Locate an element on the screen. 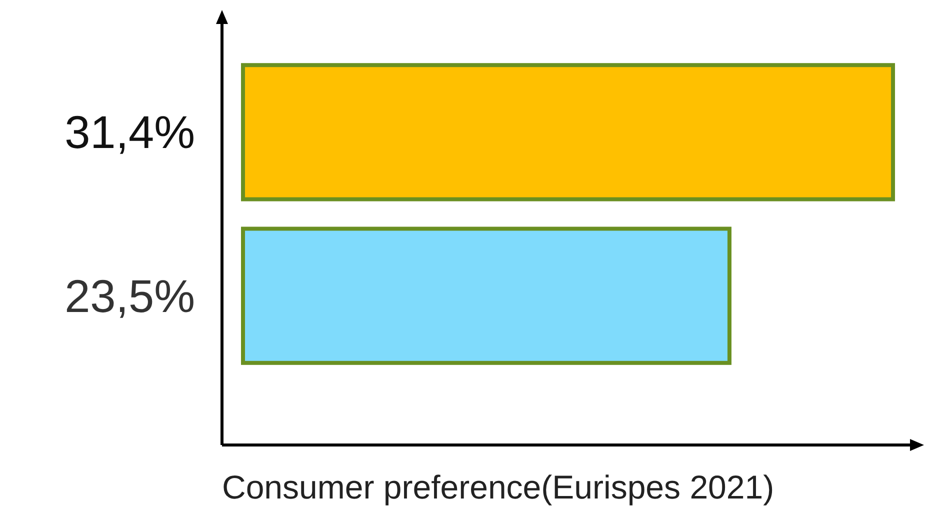  x-axis-title: Consumer preference(Eurispes 2021) is located at coordinates (498, 487).